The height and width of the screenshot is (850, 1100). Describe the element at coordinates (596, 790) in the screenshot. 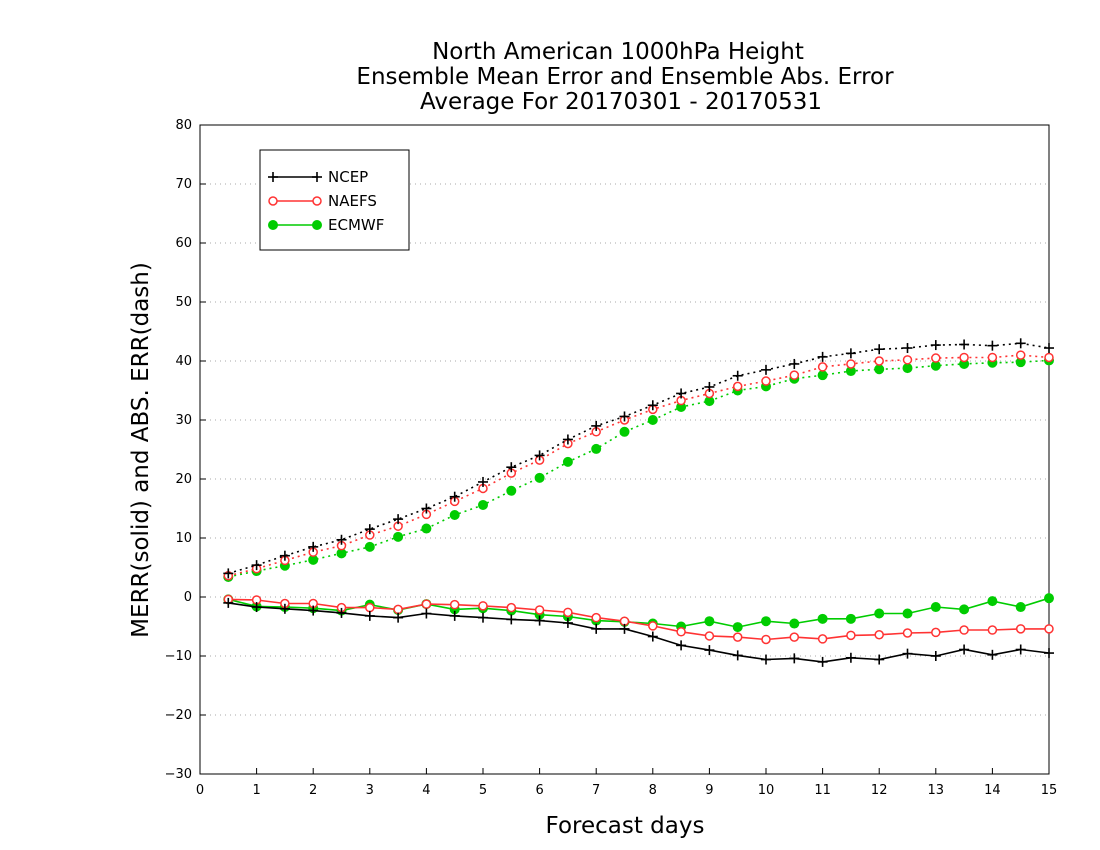

I see `x-tick-label: 7` at that location.